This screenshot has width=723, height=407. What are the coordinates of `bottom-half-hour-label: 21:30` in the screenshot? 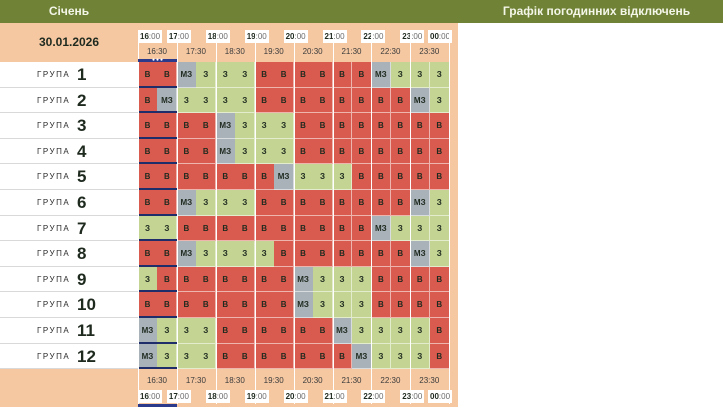 It's located at (351, 380).